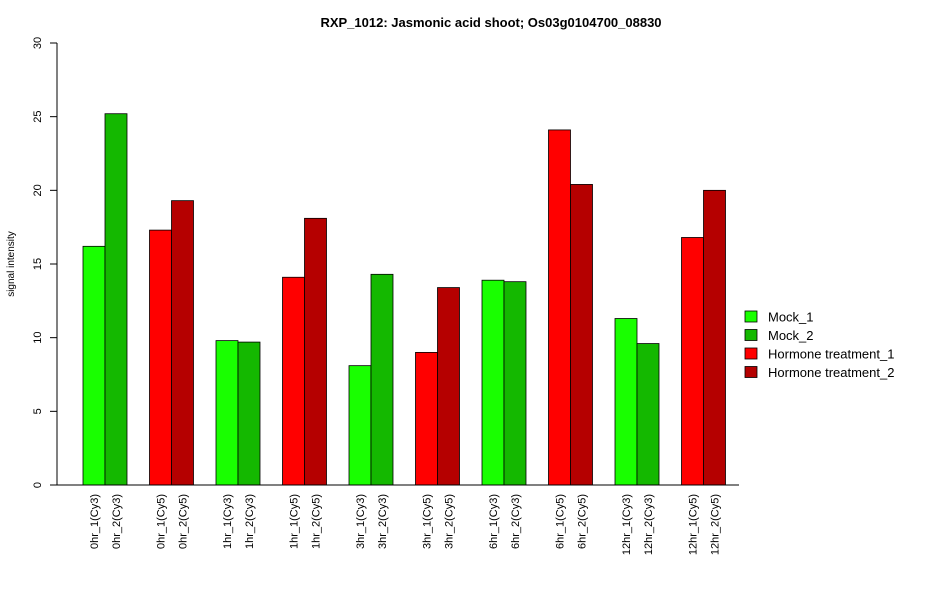 This screenshot has height=600, width=950. I want to click on x-tick-label: 0hr_2(Cy5), so click(184, 521).